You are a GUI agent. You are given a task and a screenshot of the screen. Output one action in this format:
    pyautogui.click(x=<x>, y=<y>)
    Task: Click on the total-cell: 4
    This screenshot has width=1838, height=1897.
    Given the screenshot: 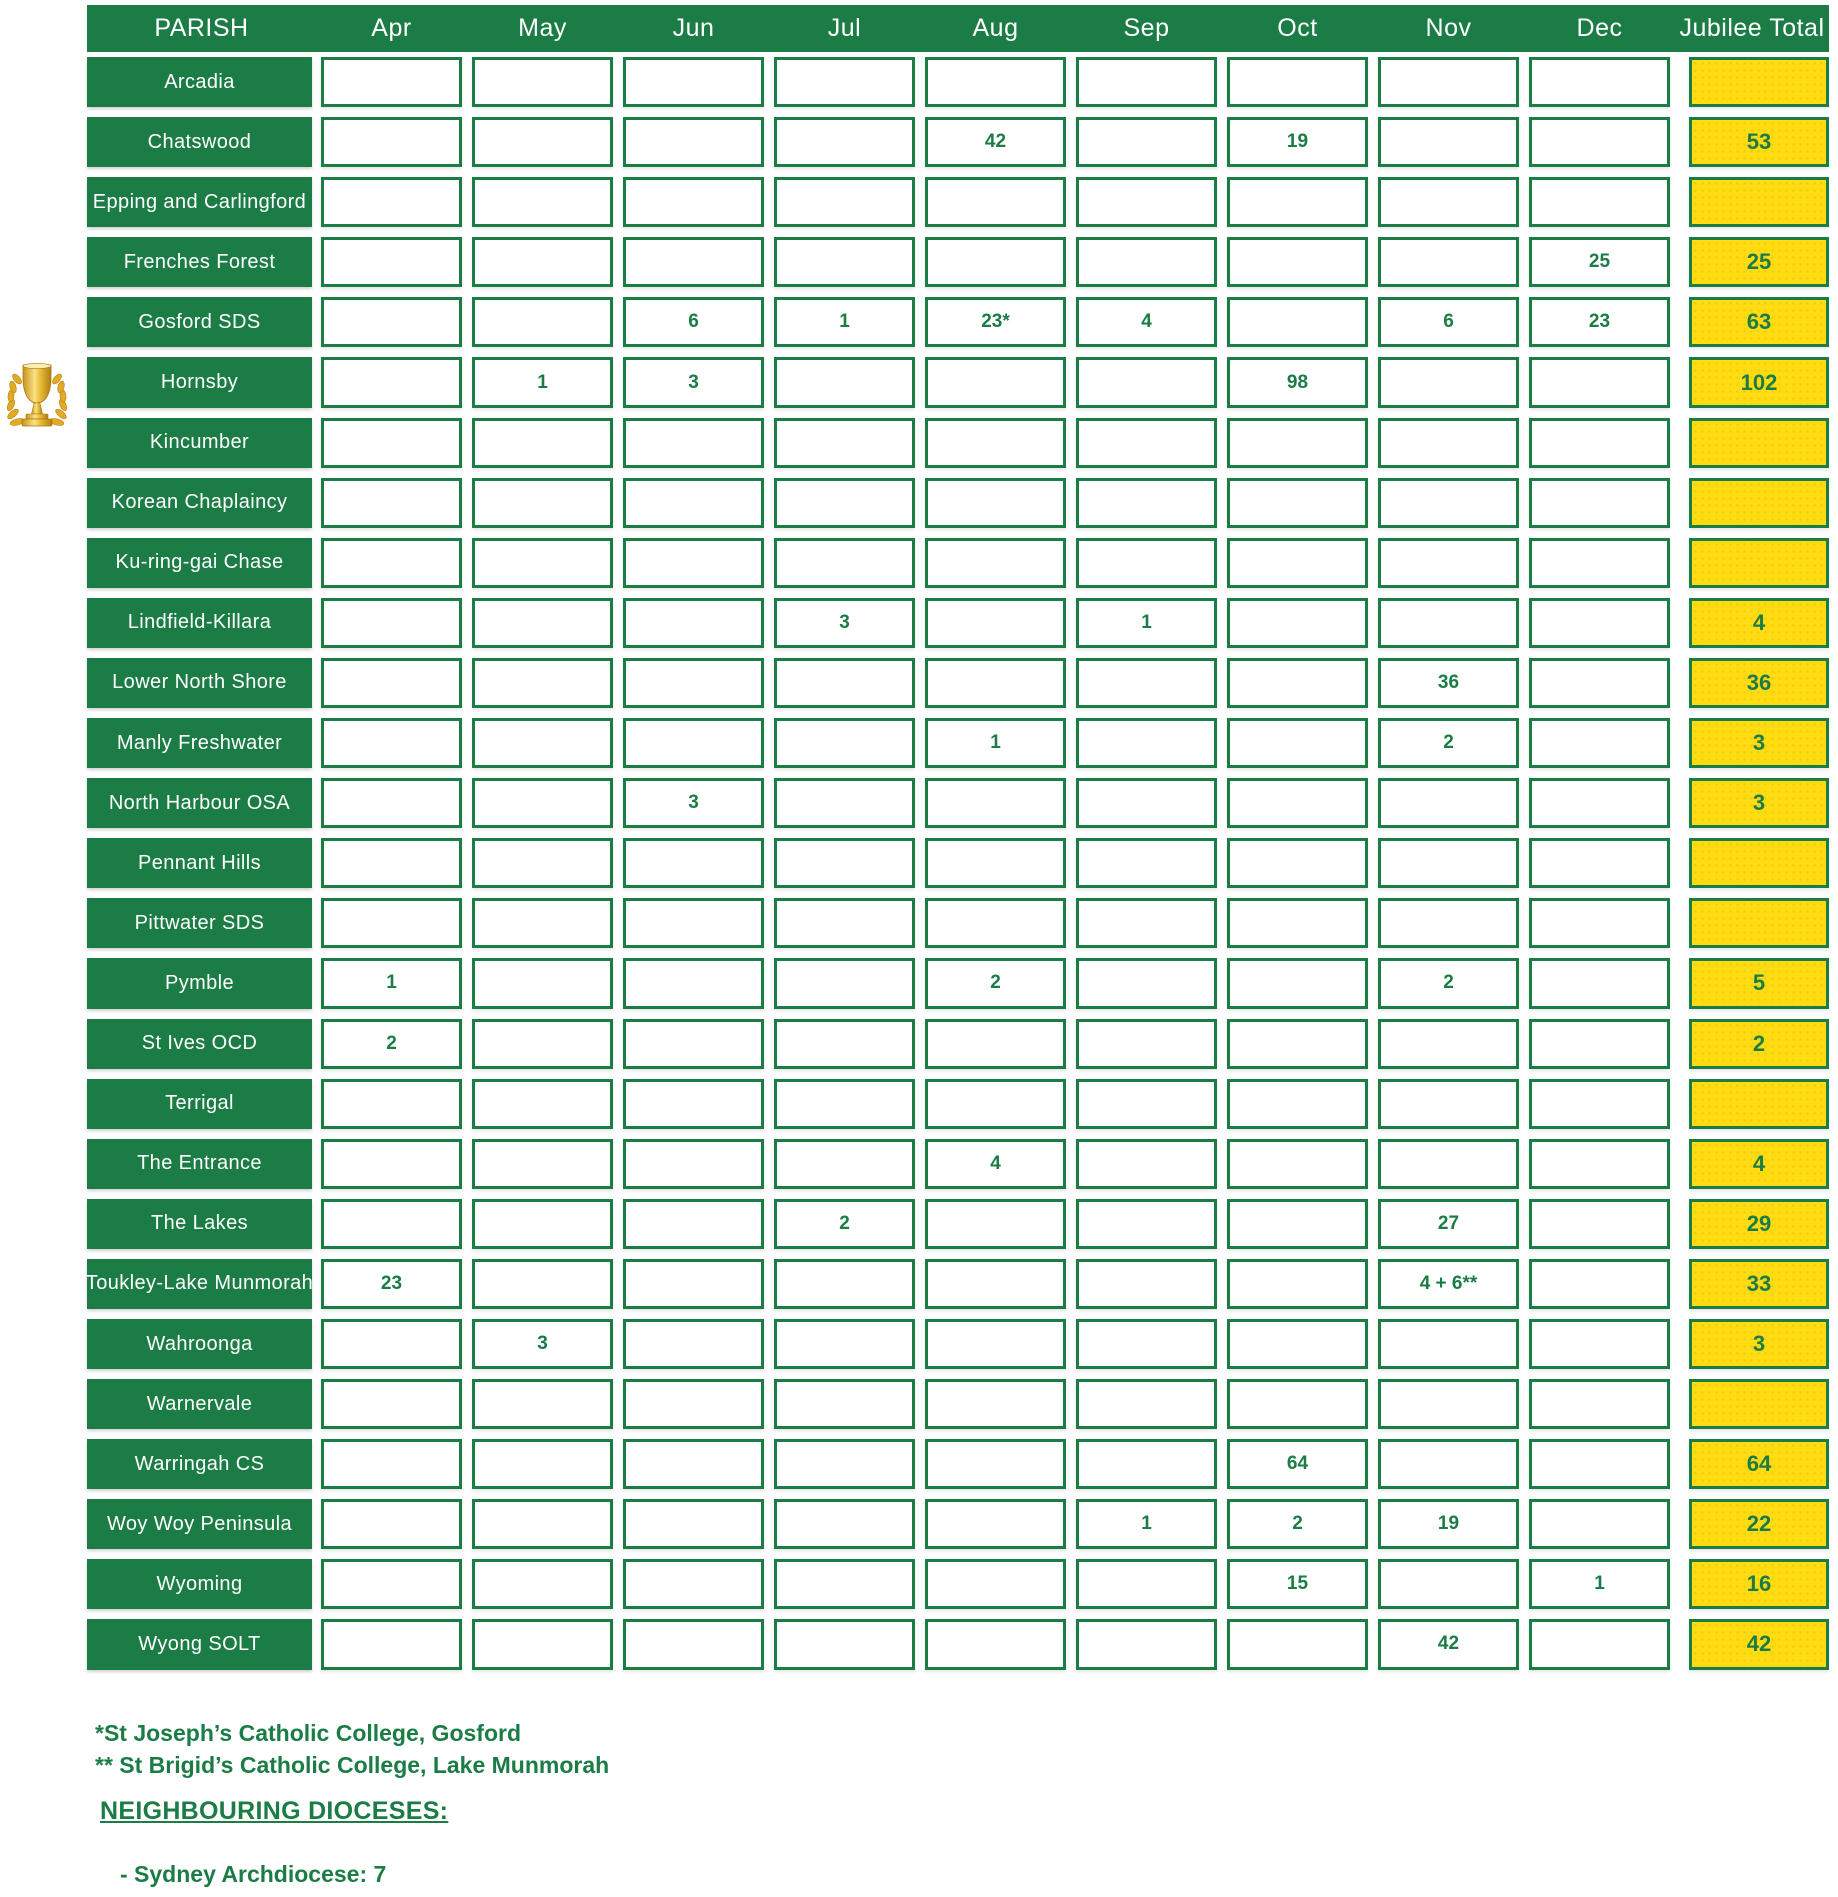 What is the action you would take?
    pyautogui.click(x=1752, y=1164)
    